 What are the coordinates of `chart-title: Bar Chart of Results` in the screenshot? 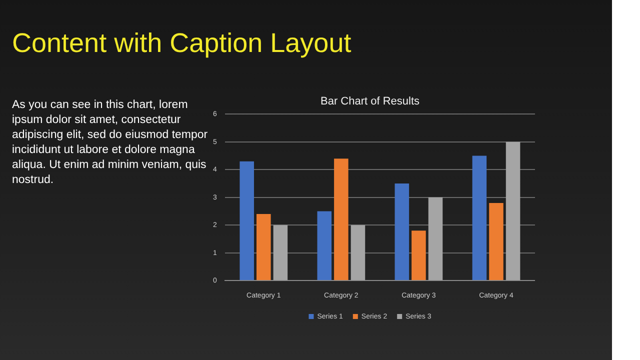 It's located at (370, 102).